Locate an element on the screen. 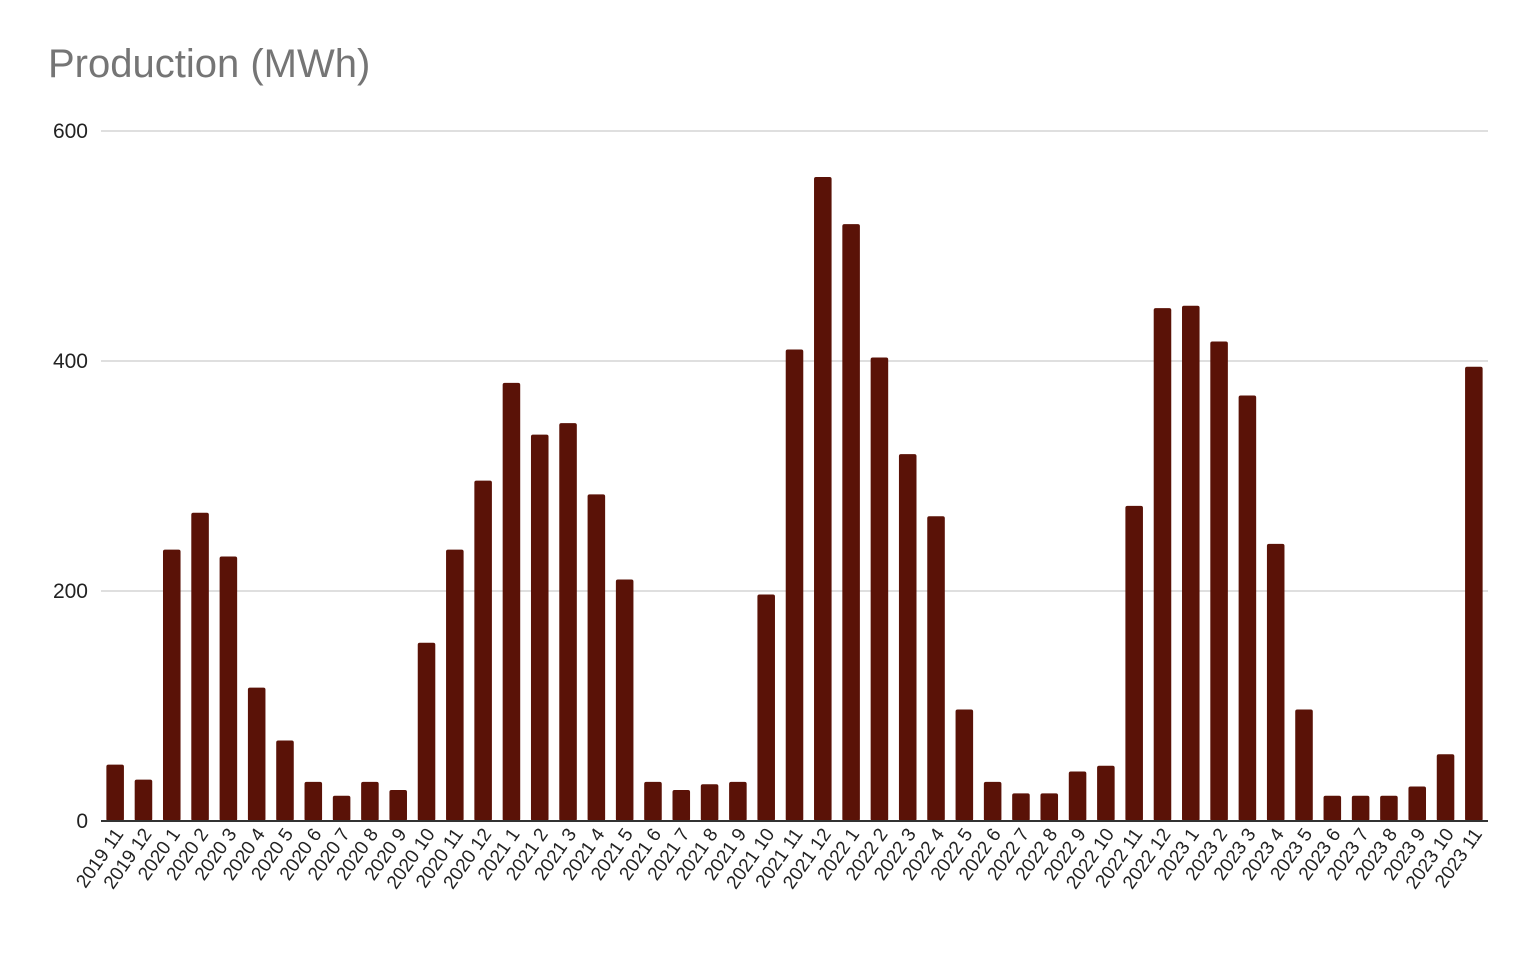 The image size is (1536, 961). y-tick-label: 400 is located at coordinates (70, 361).